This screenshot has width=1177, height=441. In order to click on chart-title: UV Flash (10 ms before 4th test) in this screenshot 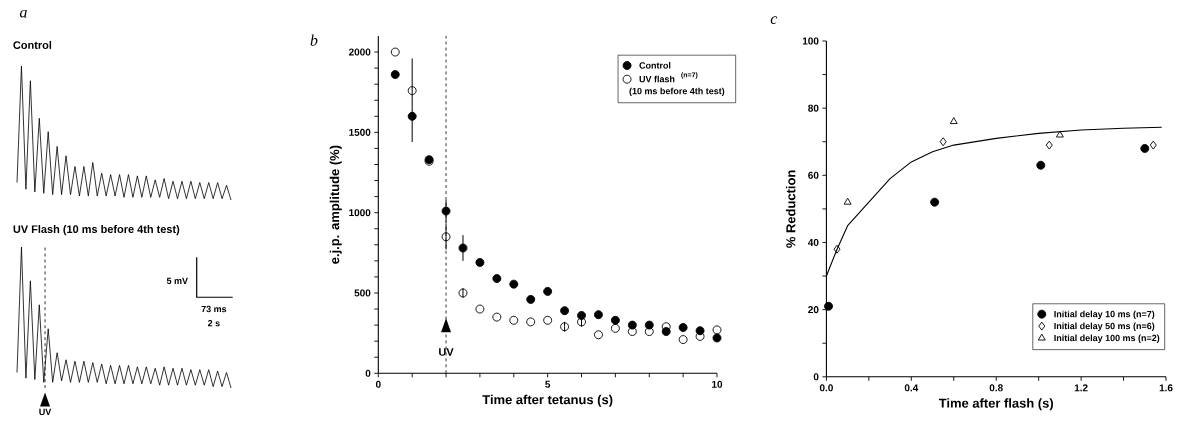, I will do `click(96, 230)`.